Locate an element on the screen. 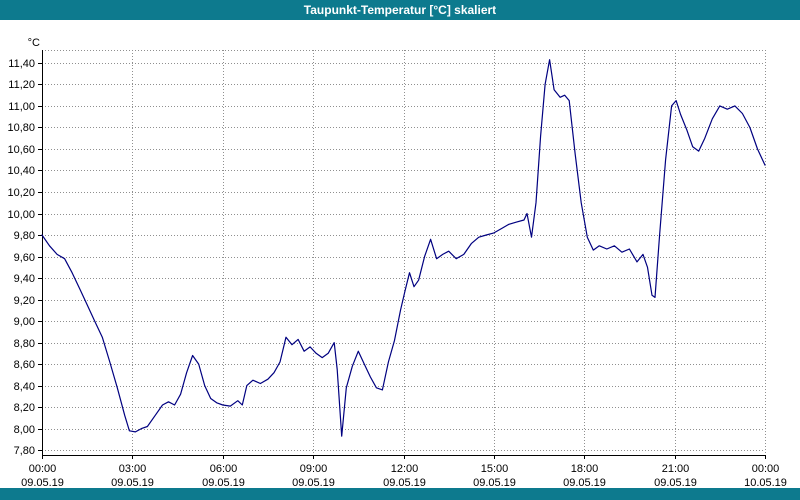 The image size is (800, 500). y-tick-label: 11,40 is located at coordinates (21, 64).